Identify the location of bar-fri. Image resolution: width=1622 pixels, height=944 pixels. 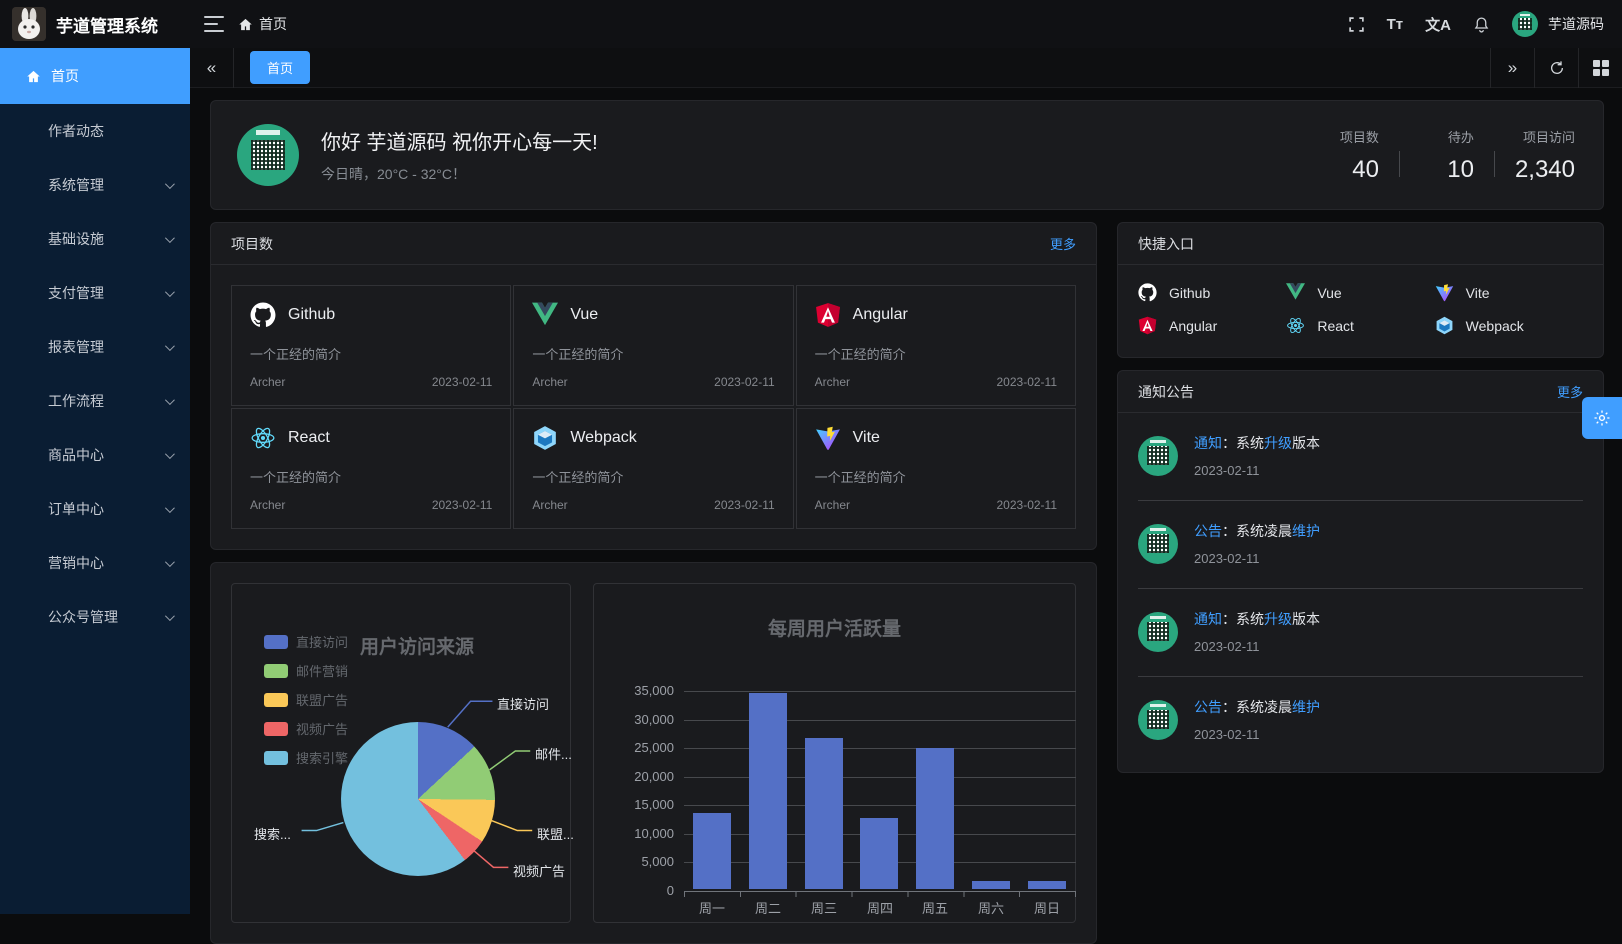
(935, 818).